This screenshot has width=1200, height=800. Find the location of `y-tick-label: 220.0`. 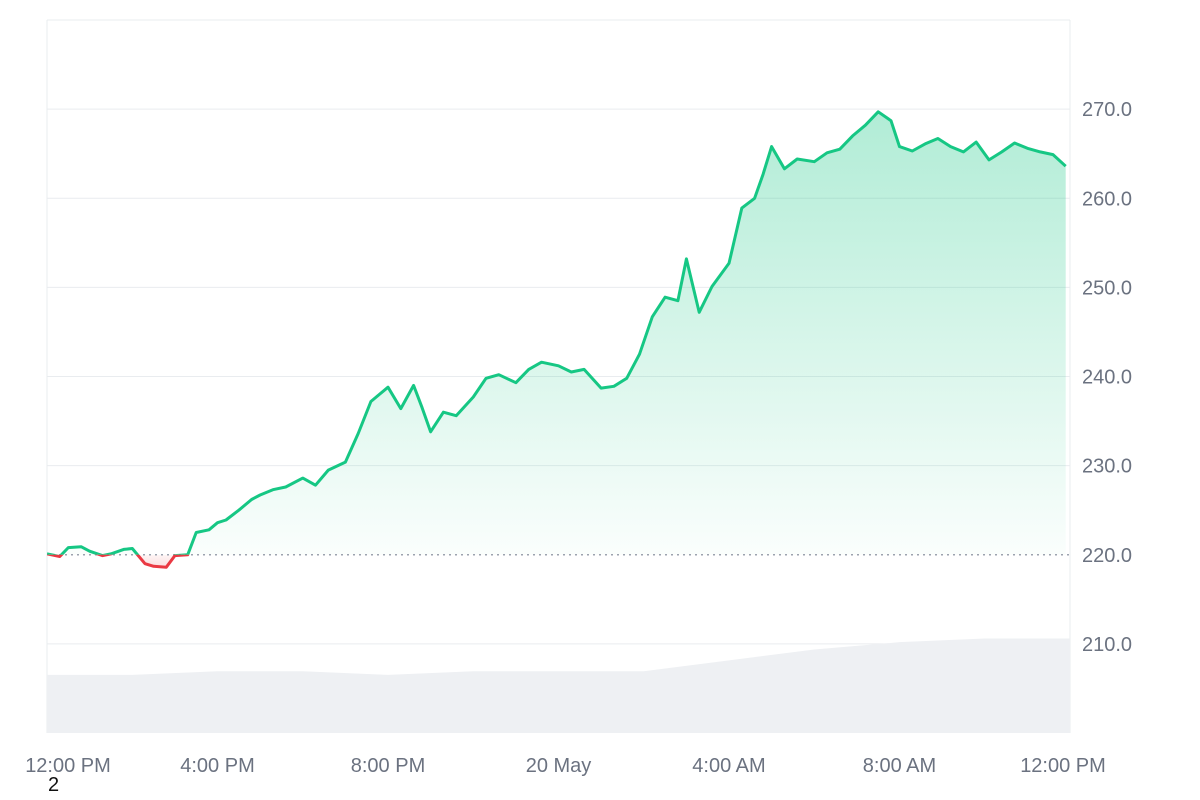

y-tick-label: 220.0 is located at coordinates (1107, 556).